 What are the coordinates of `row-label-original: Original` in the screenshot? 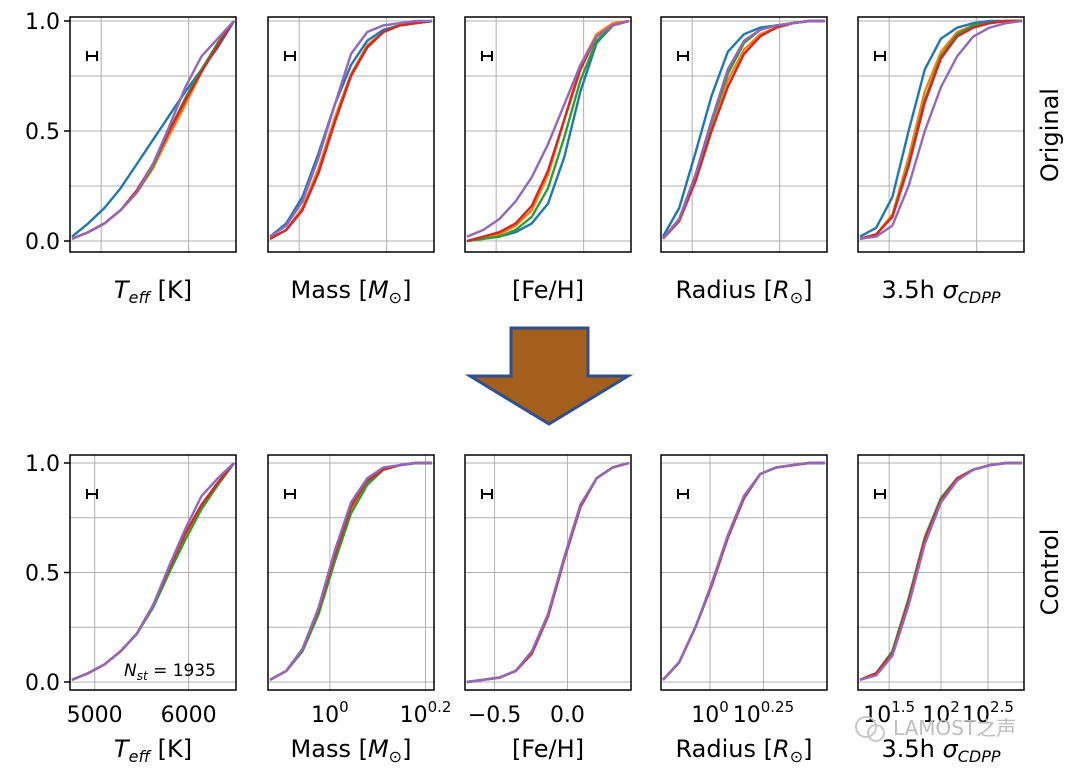 It's located at (1050, 135).